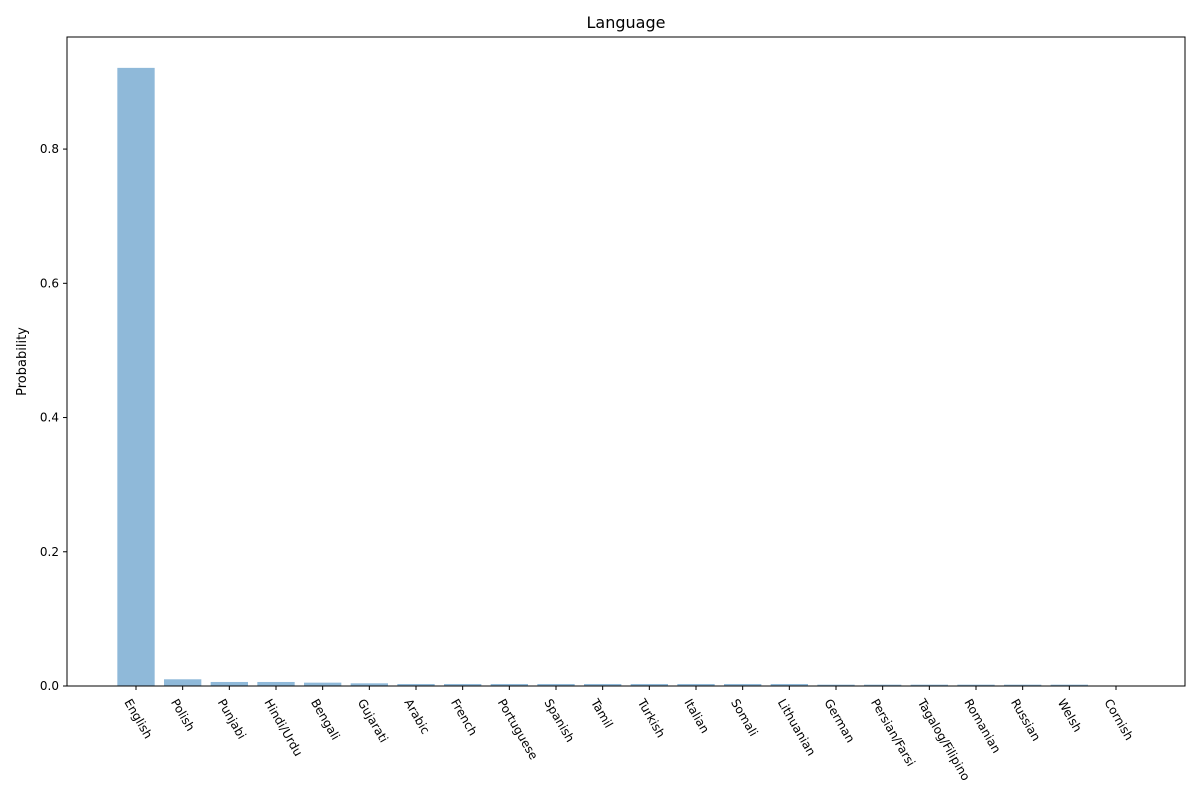  Describe the element at coordinates (943, 739) in the screenshot. I see `x-tick-label: Tagalog/Filipino` at that location.